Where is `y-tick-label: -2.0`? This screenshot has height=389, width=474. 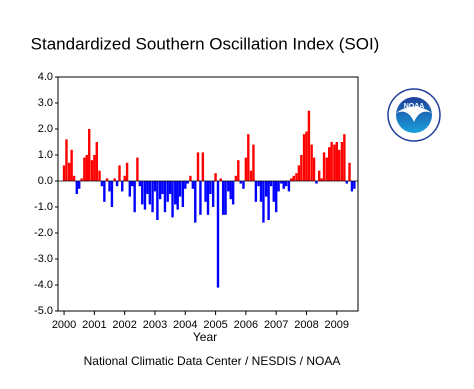 y-tick-label: -2.0 is located at coordinates (43, 233).